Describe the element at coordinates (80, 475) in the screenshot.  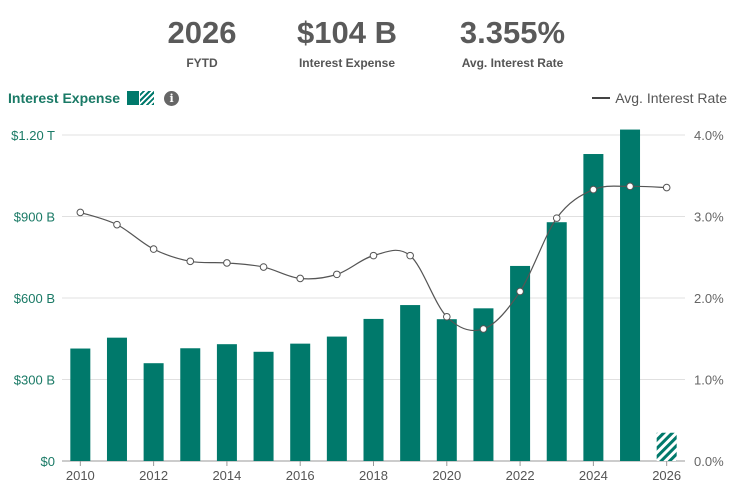
I see `x-tick-label: 2010` at that location.